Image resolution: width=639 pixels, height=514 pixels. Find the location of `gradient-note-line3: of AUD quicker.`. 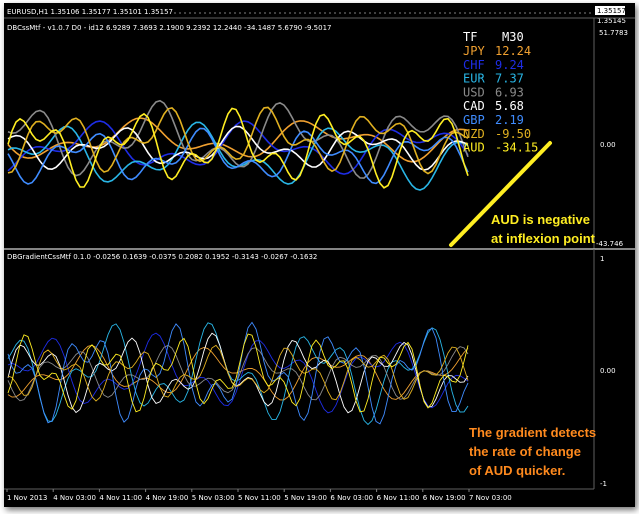

gradient-note-line3: of AUD quicker. is located at coordinates (517, 470).